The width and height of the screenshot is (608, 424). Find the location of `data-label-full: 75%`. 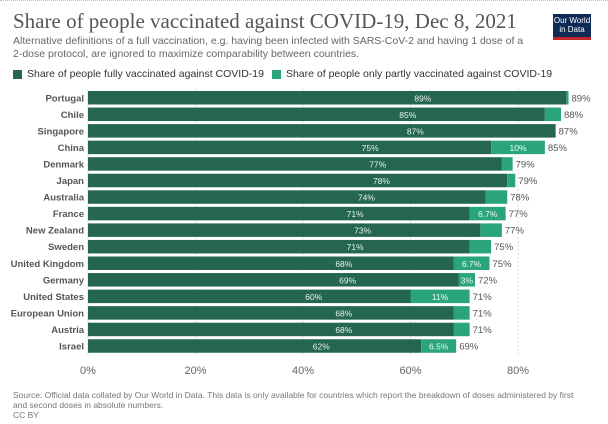

data-label-full: 75% is located at coordinates (370, 148).